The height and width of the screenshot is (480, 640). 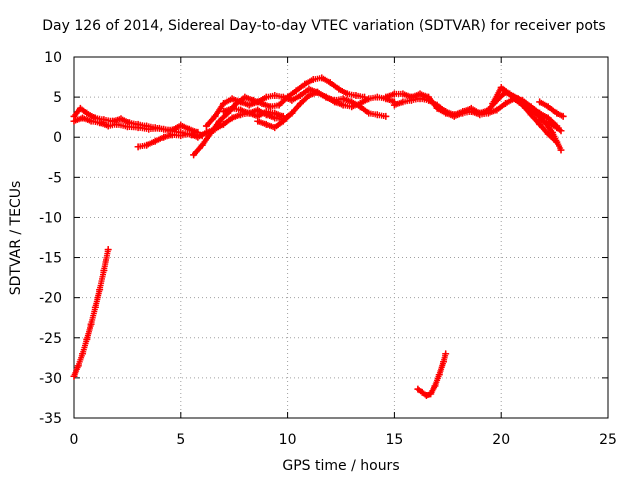 What do you see at coordinates (288, 440) in the screenshot?
I see `x-tick-label: 10` at bounding box center [288, 440].